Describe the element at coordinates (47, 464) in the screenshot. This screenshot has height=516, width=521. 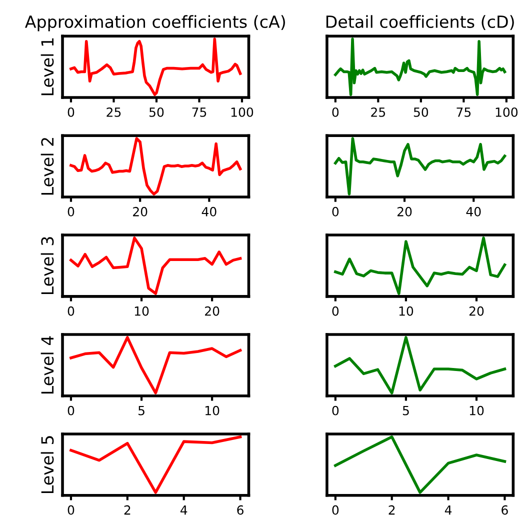
I see `y-axis-title: Level 5` at that location.